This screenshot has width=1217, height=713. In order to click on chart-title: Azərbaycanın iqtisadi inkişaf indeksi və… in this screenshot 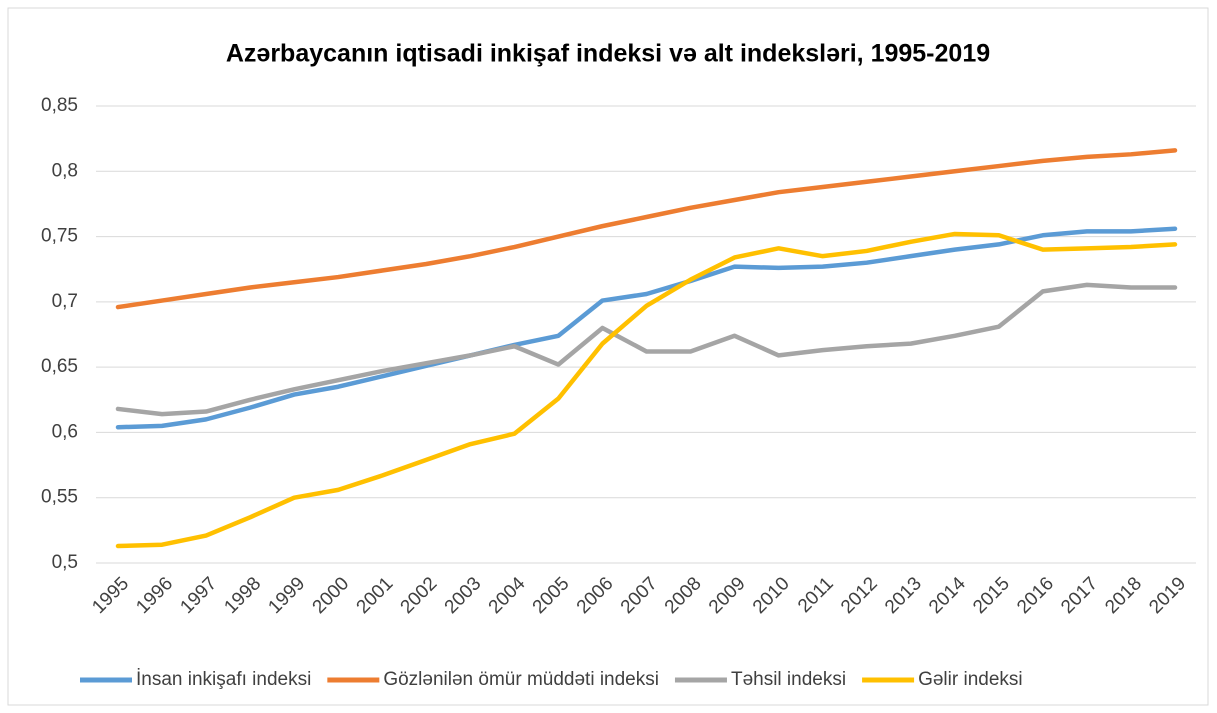, I will do `click(608, 54)`.